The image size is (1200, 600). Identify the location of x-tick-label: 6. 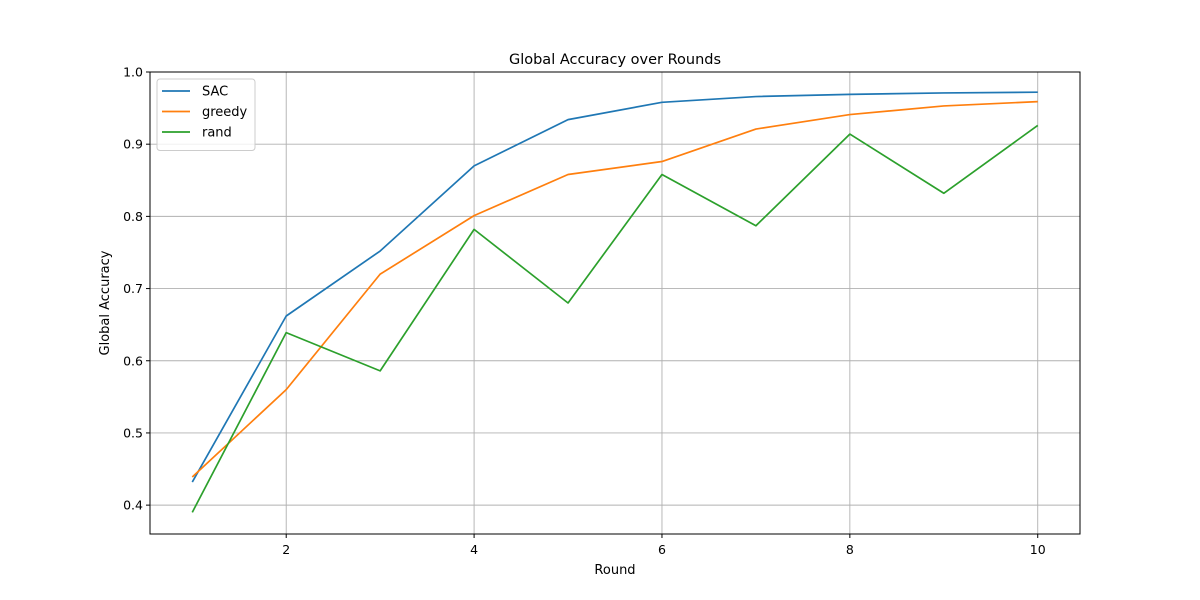
(662, 549).